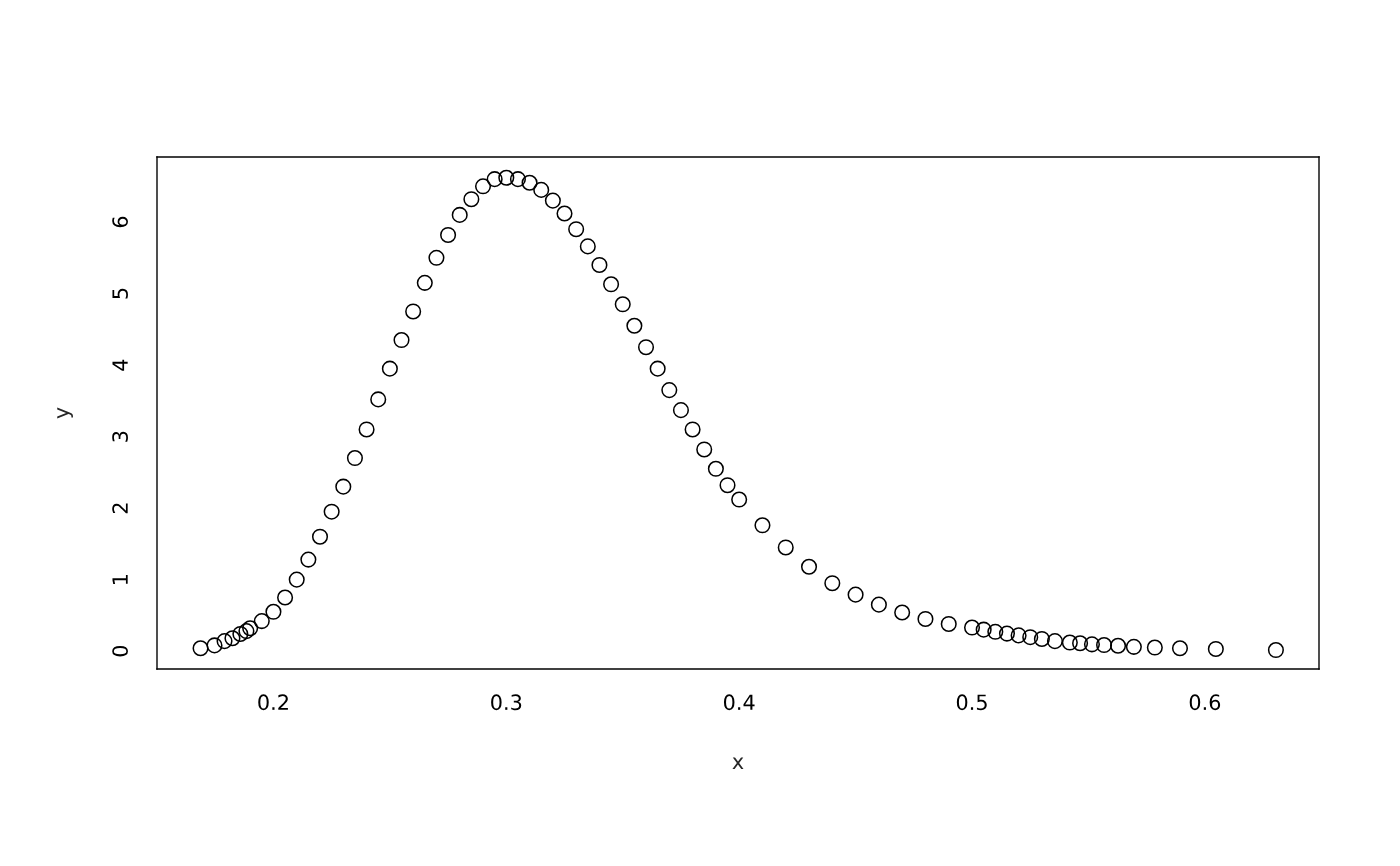  I want to click on y-axis-title: y, so click(65, 413).